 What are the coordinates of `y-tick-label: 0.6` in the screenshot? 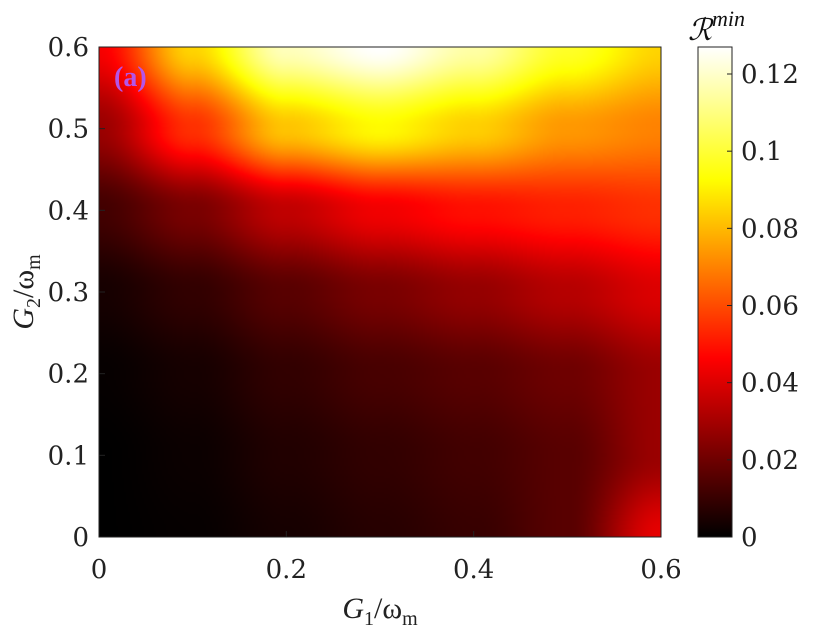 It's located at (68, 48).